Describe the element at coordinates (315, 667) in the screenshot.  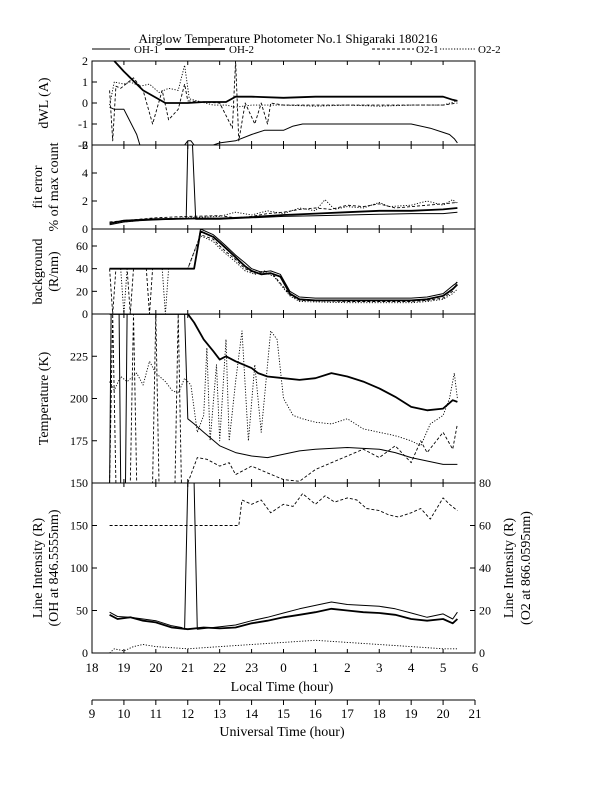
I see `x-tick-label-local: 1` at that location.